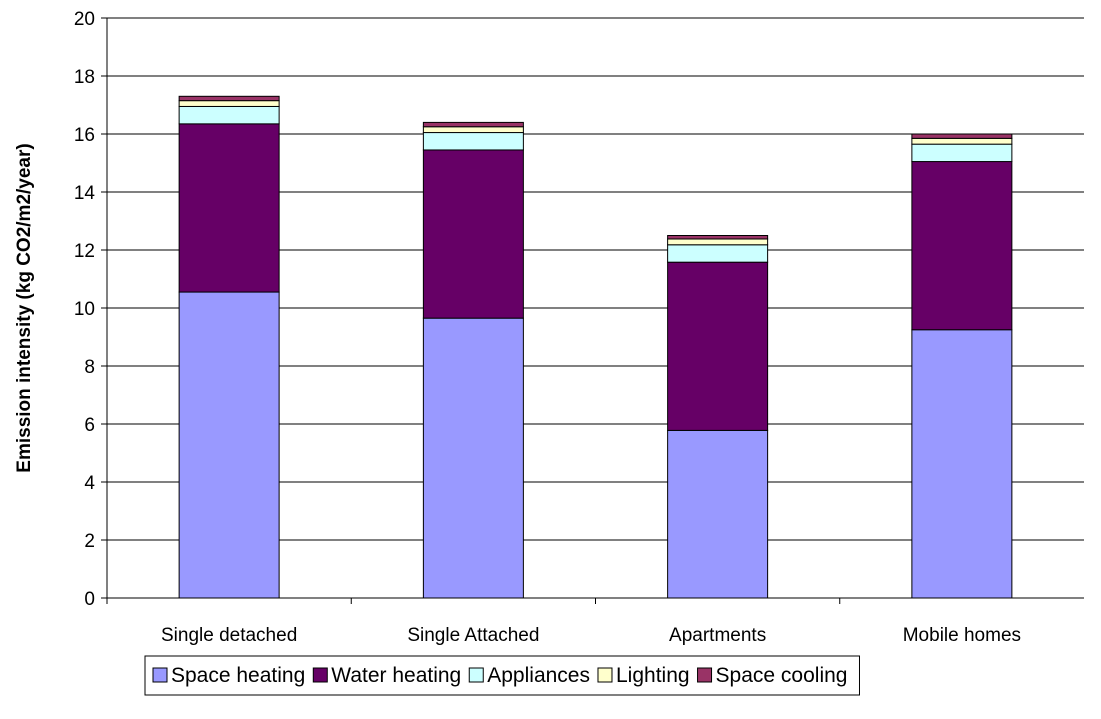 This screenshot has width=1101, height=719. What do you see at coordinates (84, 135) in the screenshot?
I see `y-tick-label: 16` at bounding box center [84, 135].